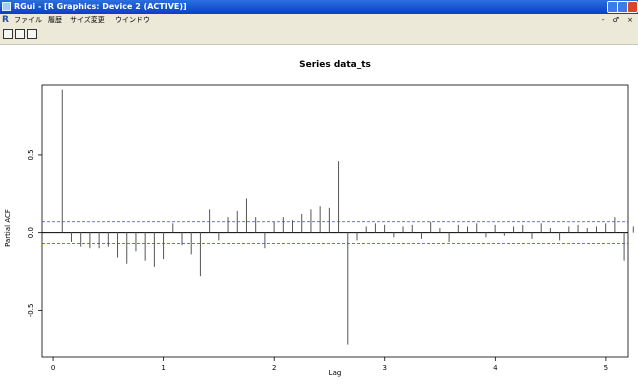 This screenshot has height=384, width=638. Describe the element at coordinates (31, 232) in the screenshot. I see `y-tick-label: 0.0` at that location.